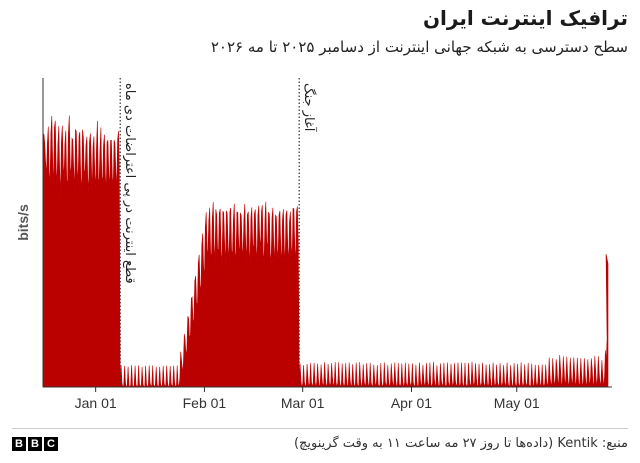 The height and width of the screenshot is (463, 640). Describe the element at coordinates (51, 444) in the screenshot. I see `logo-letter: C` at that location.